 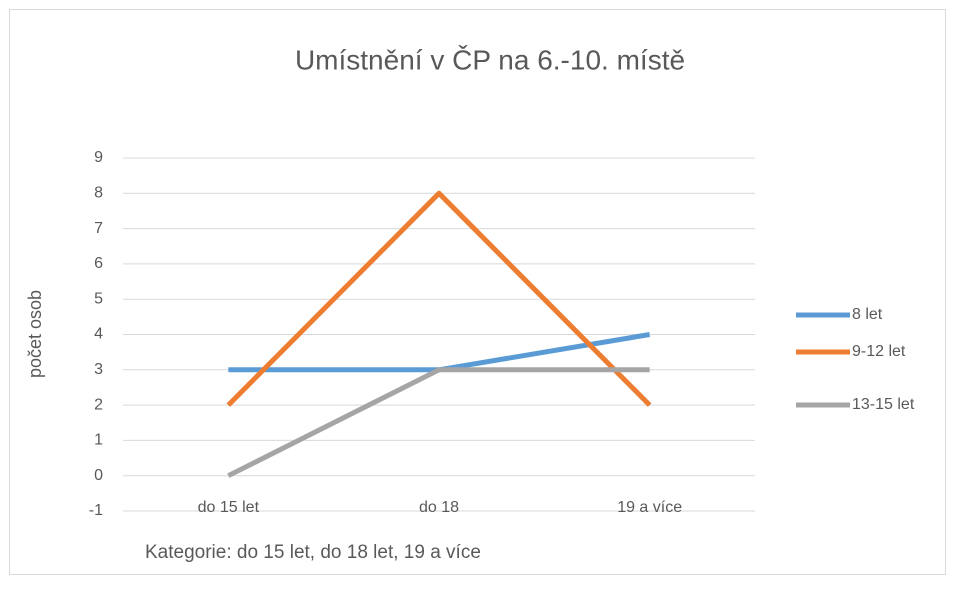 I want to click on y-tick-label: 9, so click(x=98, y=157).